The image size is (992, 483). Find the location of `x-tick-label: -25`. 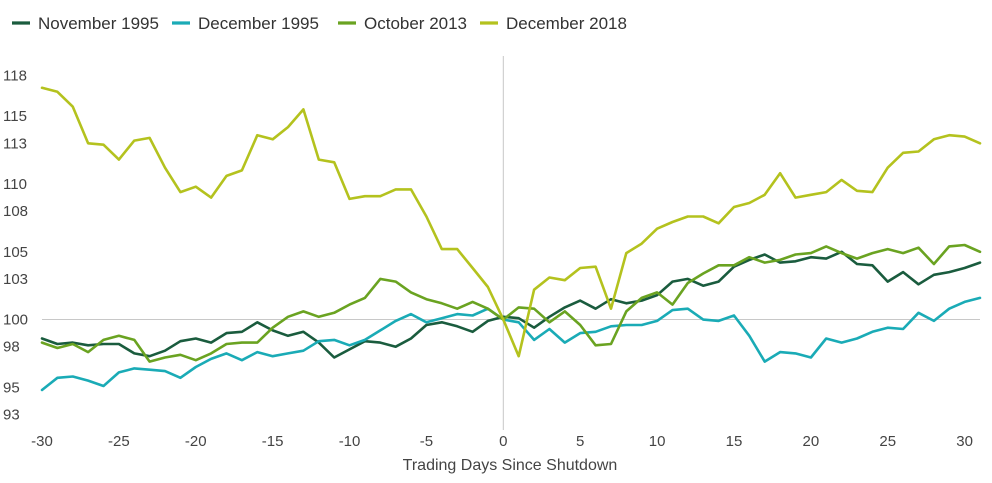

x-tick-label: -25 is located at coordinates (119, 441).